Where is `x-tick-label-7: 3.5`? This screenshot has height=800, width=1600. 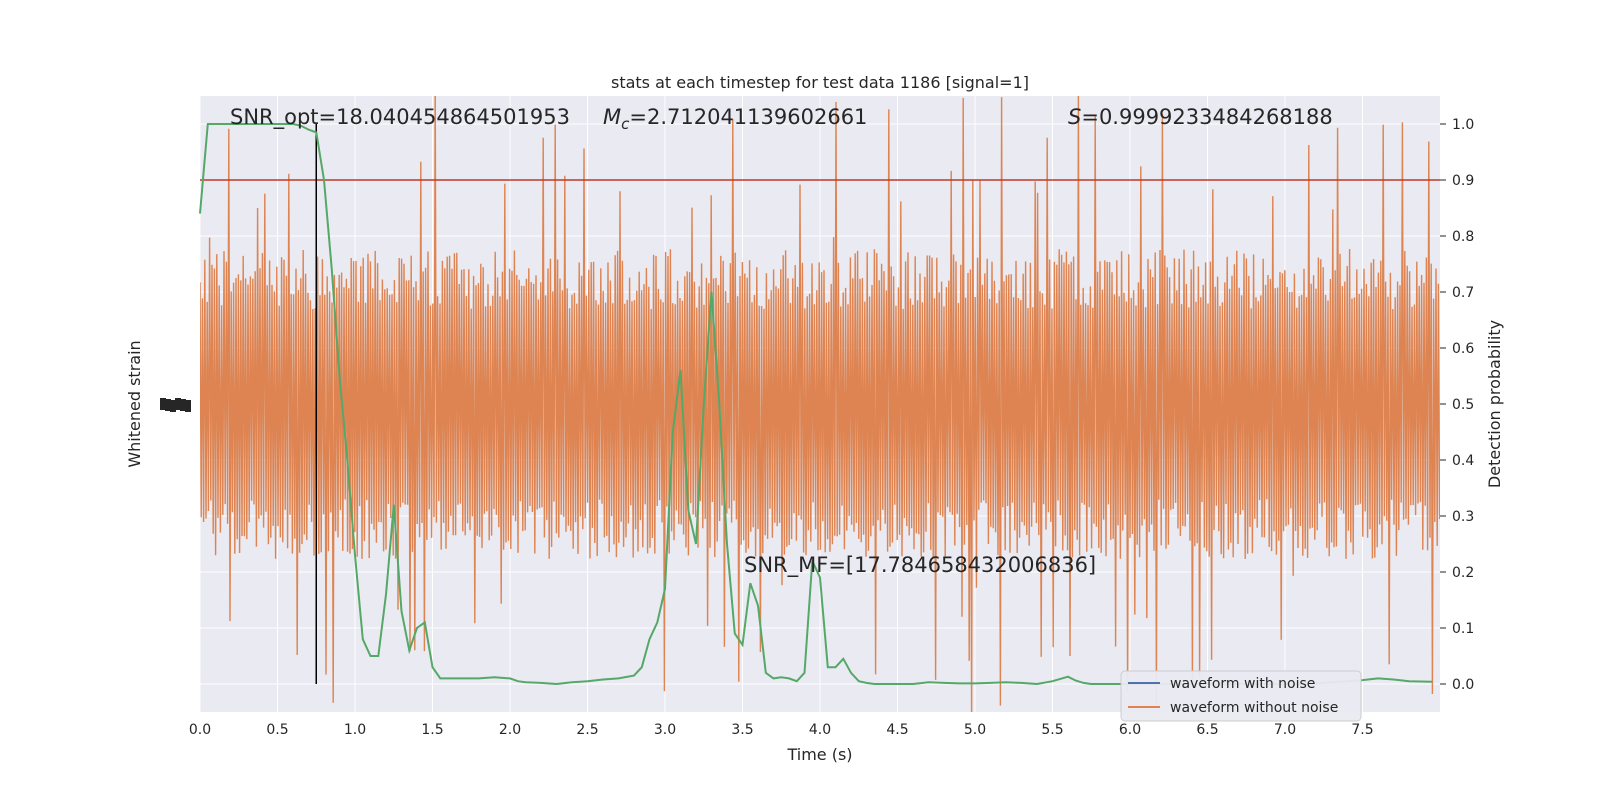
x-tick-label-7: 3.5 is located at coordinates (742, 730).